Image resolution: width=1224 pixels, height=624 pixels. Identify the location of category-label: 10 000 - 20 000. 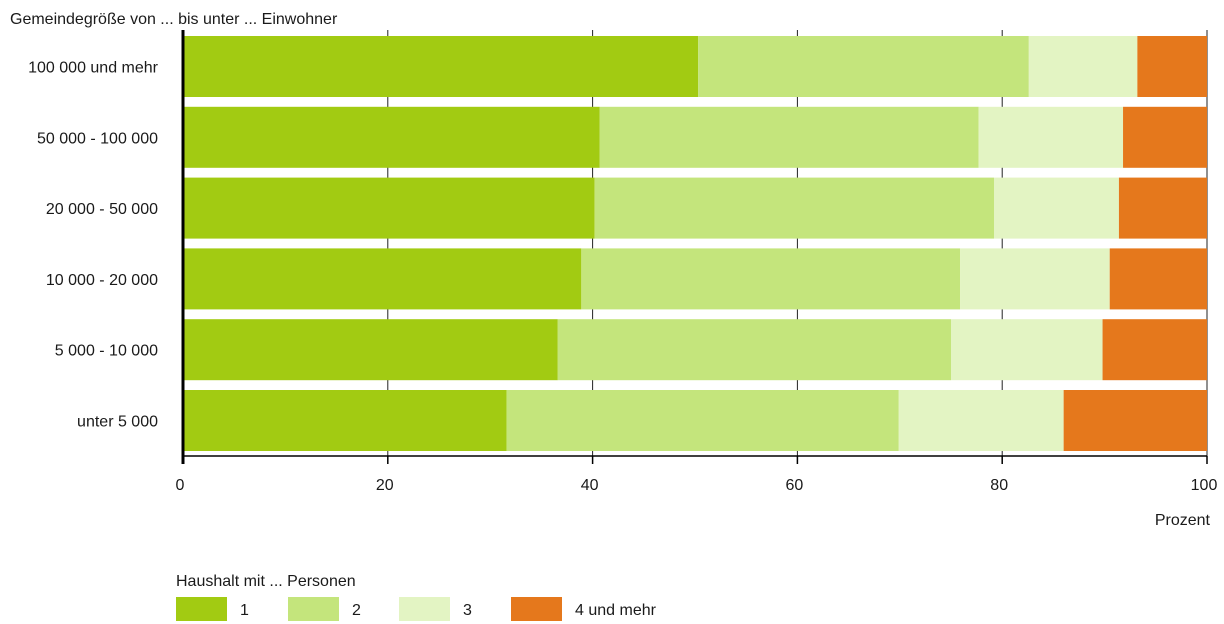
(102, 280).